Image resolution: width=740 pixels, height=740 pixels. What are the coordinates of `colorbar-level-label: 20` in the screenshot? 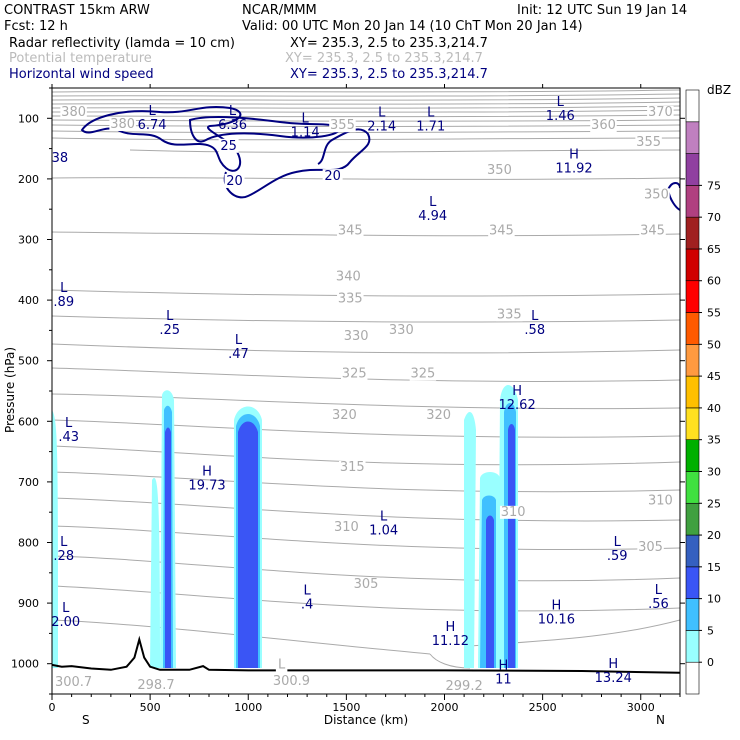 It's located at (714, 535).